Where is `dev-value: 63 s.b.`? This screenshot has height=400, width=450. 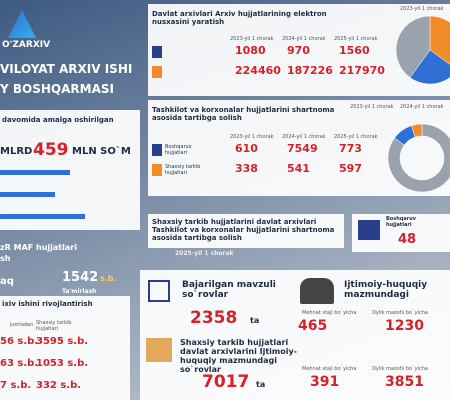 dev-value: 63 s.b. is located at coordinates (19, 363).